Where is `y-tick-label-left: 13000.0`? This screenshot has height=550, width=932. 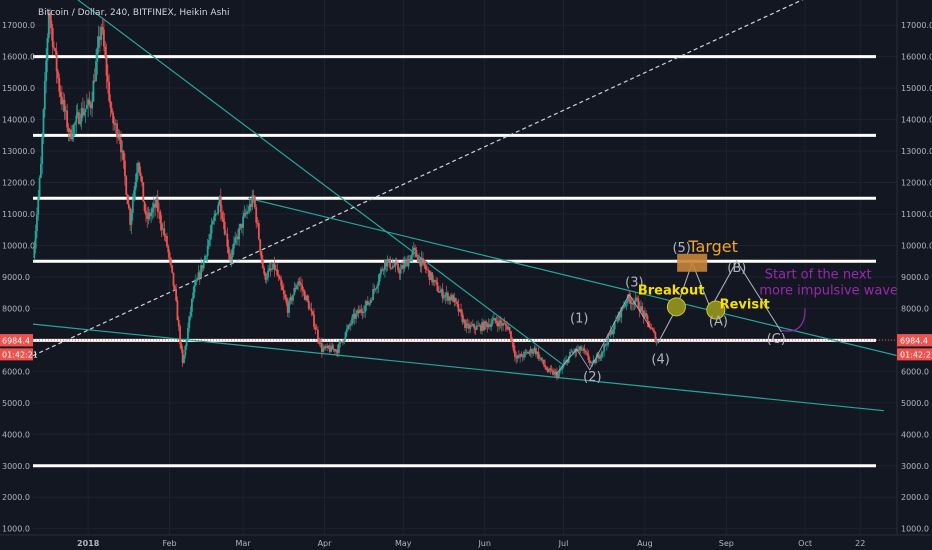
y-tick-label-left: 13000.0 is located at coordinates (18, 151).